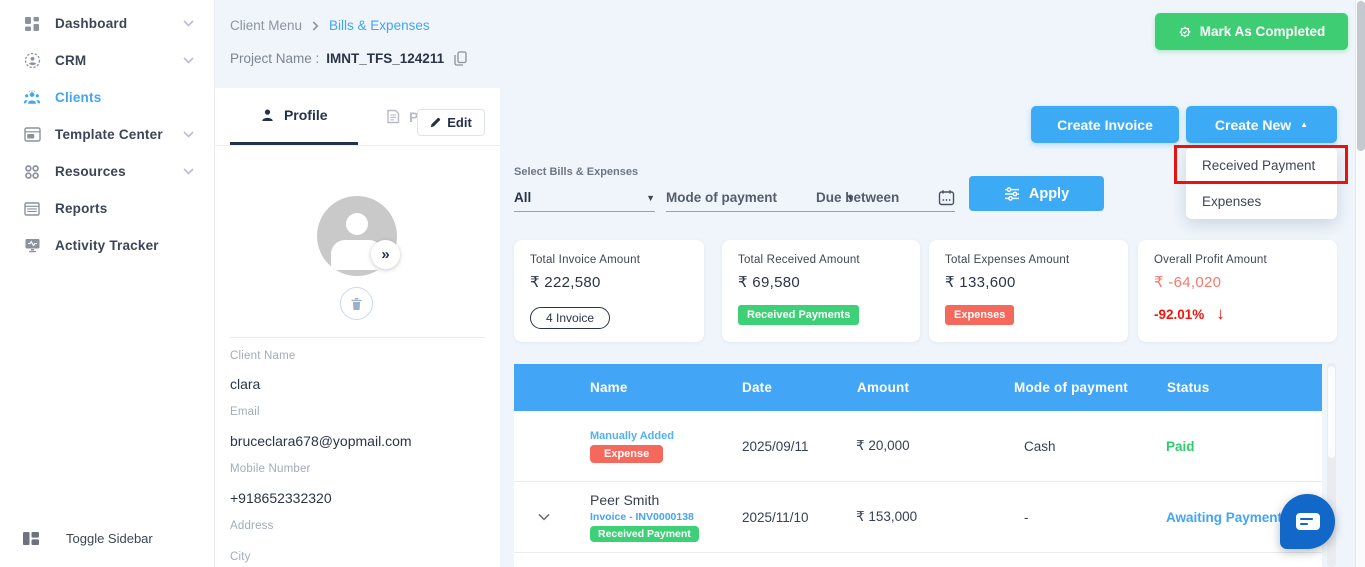 This screenshot has width=1365, height=567. What do you see at coordinates (435, 122) in the screenshot?
I see `pencil-icon` at bounding box center [435, 122].